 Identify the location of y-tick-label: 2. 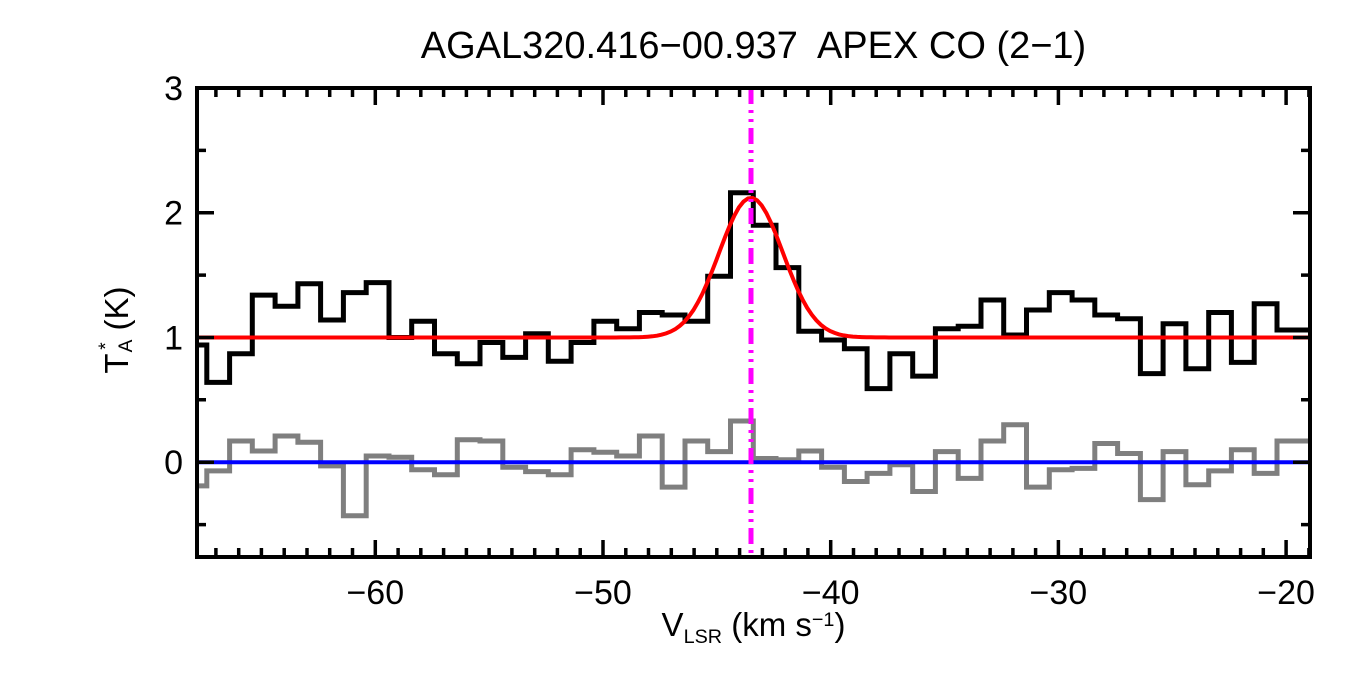
(173, 214).